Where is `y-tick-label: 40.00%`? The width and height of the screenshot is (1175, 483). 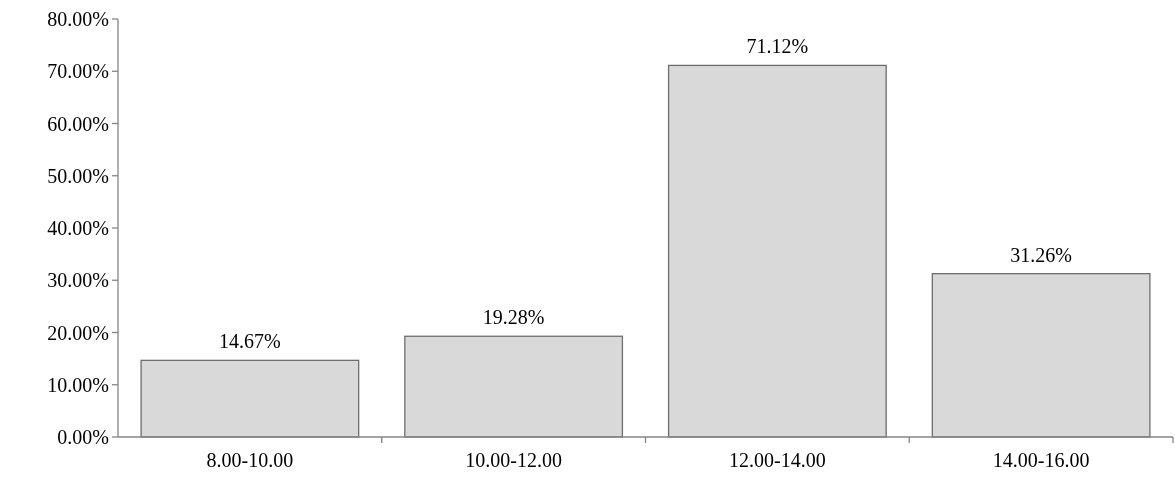 y-tick-label: 40.00% is located at coordinates (78, 228).